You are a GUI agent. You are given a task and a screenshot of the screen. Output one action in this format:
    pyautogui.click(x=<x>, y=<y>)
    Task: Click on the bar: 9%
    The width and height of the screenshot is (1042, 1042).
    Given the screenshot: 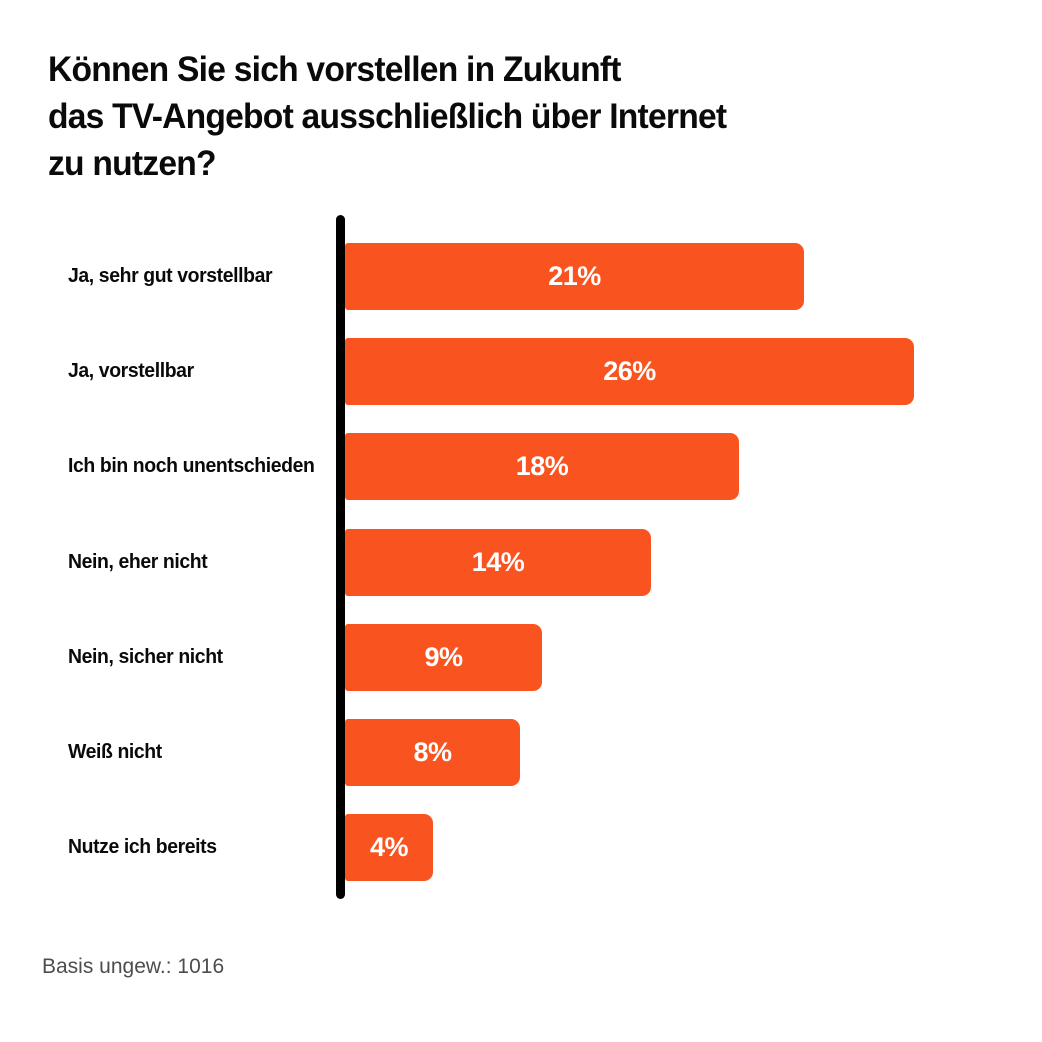 What is the action you would take?
    pyautogui.click(x=443, y=657)
    